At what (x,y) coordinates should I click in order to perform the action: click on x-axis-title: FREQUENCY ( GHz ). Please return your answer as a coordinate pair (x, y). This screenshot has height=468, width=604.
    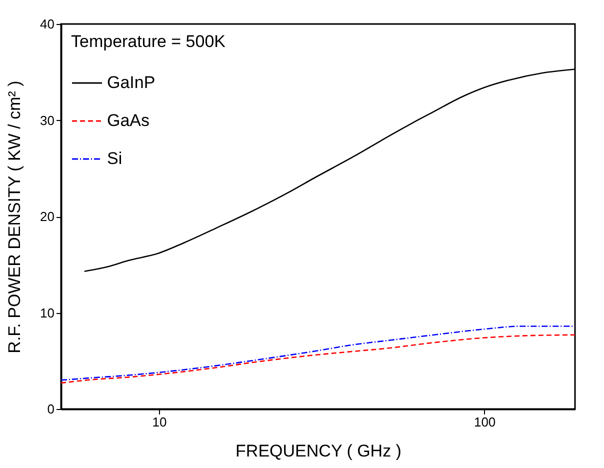
    Looking at the image, I should click on (319, 451).